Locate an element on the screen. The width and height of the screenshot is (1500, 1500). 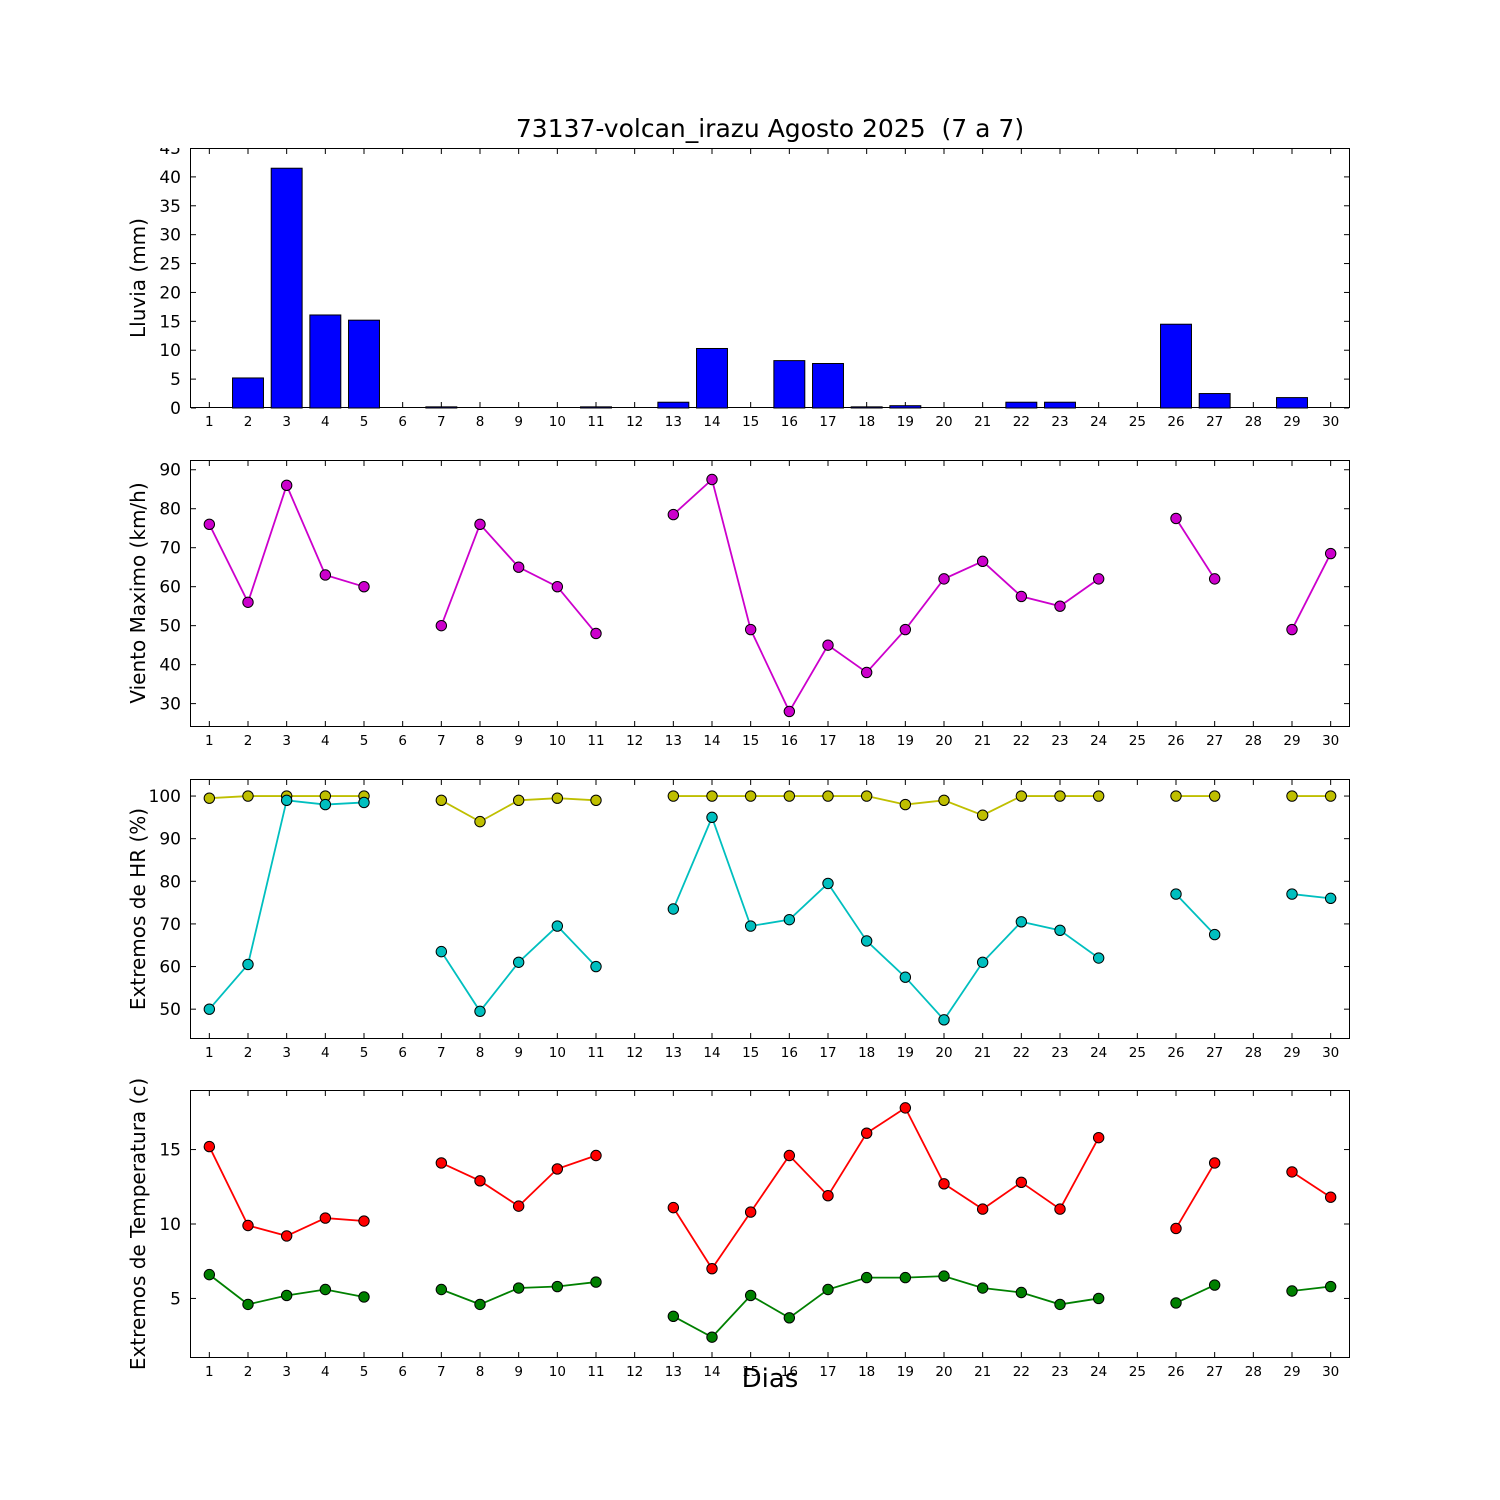
lluvia-ytick-label: 20 is located at coordinates (170, 293).